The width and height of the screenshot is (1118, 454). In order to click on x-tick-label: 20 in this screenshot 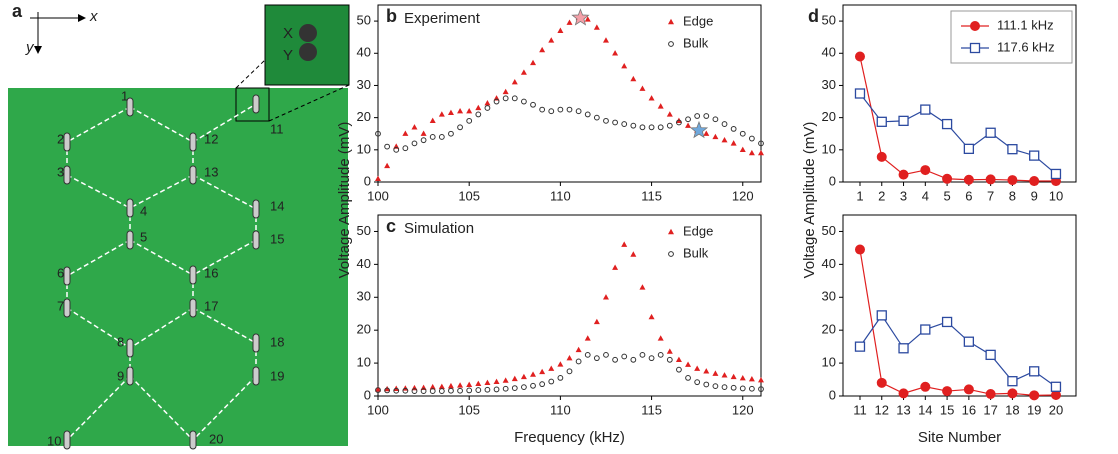, I will do `click(1056, 409)`.